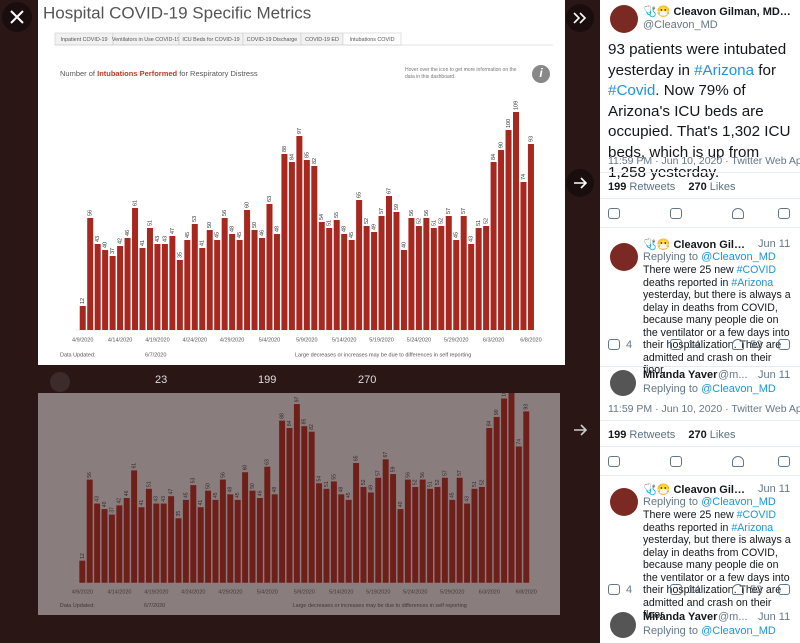  I want to click on collapse-icon, so click(580, 18).